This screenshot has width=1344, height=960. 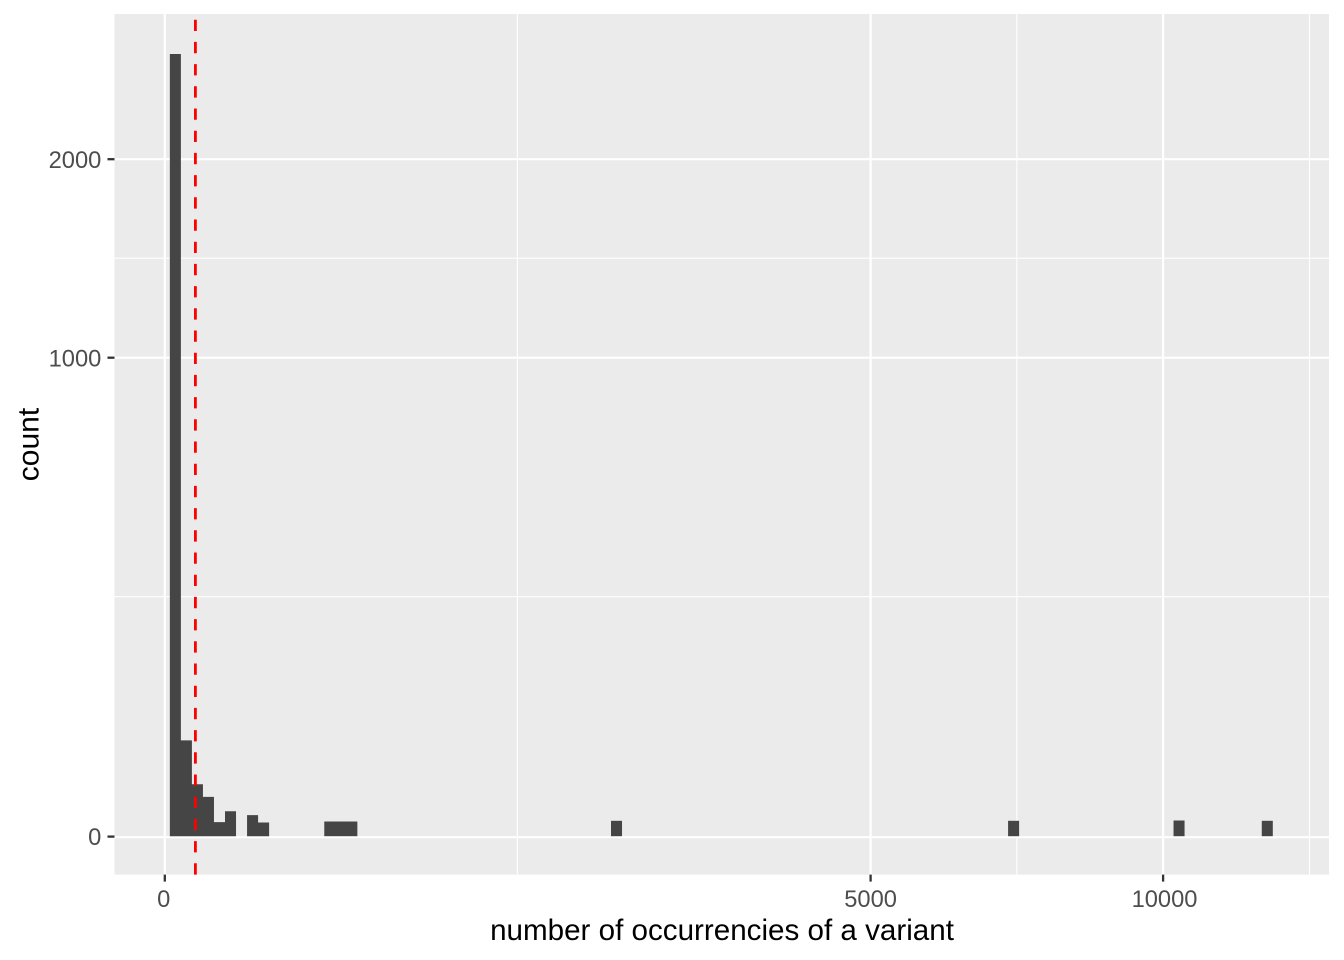 What do you see at coordinates (75, 161) in the screenshot?
I see `svg-text: 2000` at bounding box center [75, 161].